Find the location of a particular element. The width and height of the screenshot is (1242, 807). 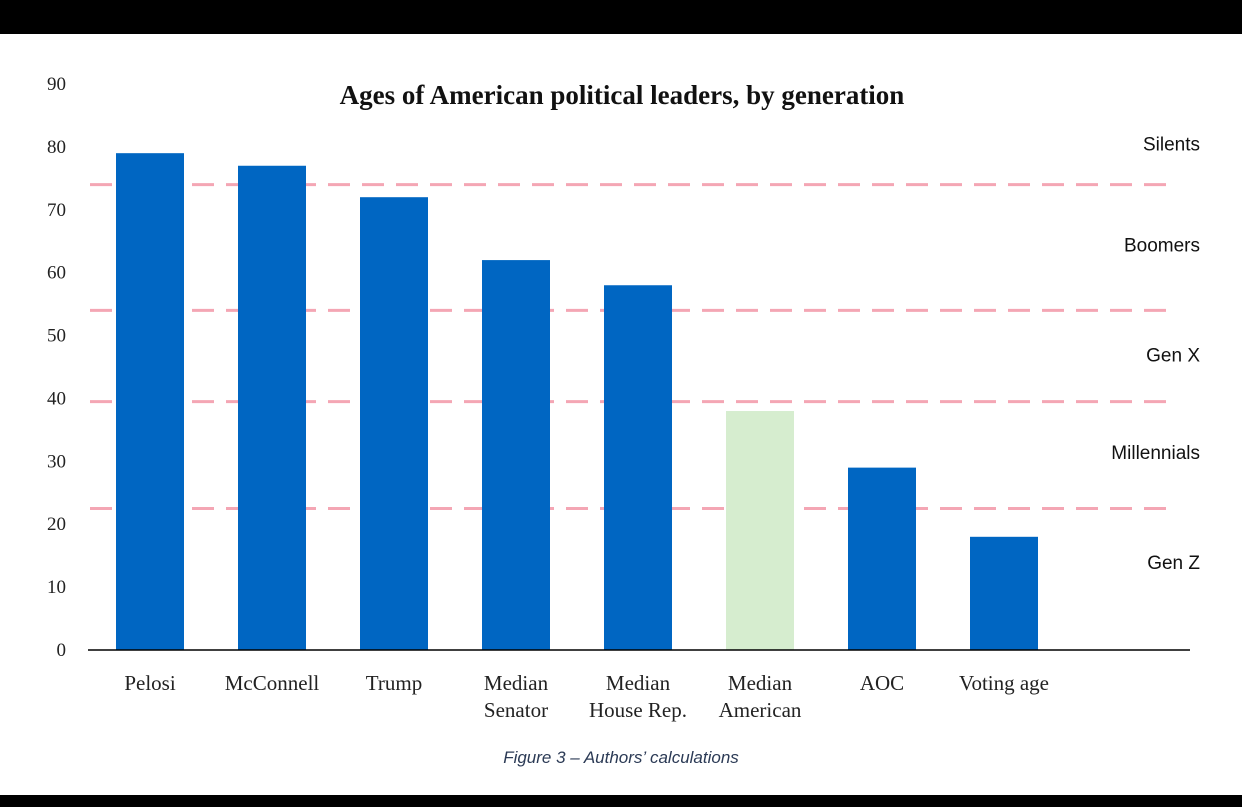

y-tick-label: 0 is located at coordinates (62, 650).